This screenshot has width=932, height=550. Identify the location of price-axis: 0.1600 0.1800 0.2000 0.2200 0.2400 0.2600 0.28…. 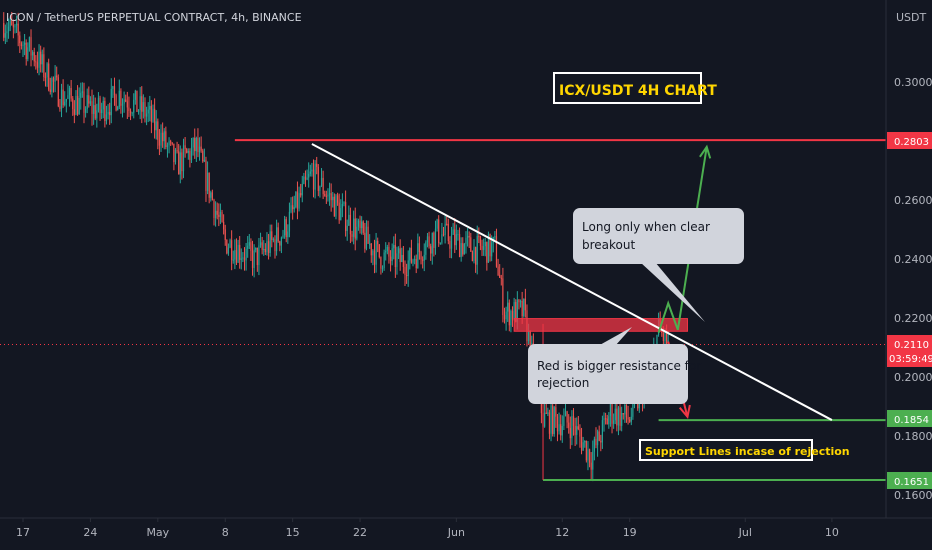
(913, 289).